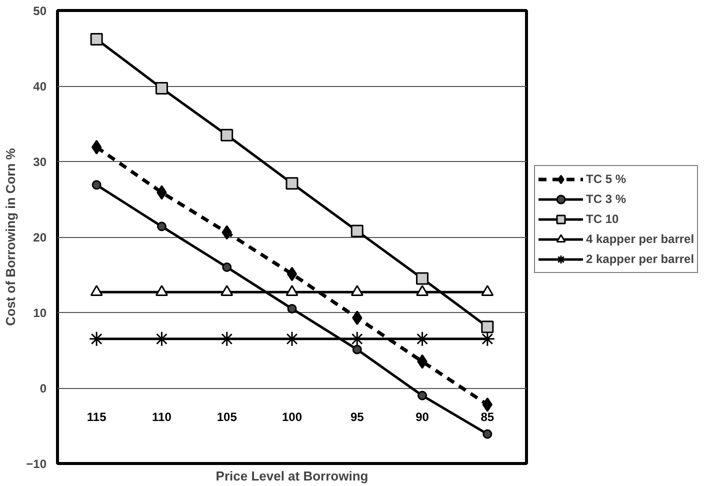 The height and width of the screenshot is (486, 714). Describe the element at coordinates (10, 237) in the screenshot. I see `y-axis-title: Cost of Borrowing in Corn %` at that location.